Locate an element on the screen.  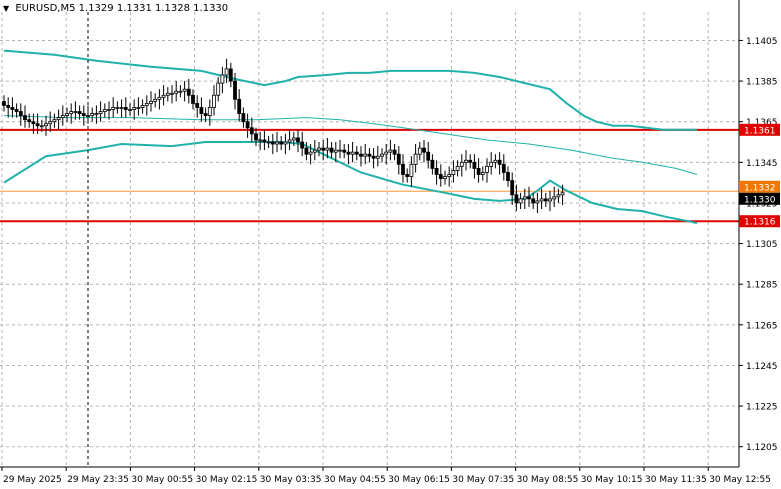
bid-tag-label: 1.1332 is located at coordinates (760, 188).